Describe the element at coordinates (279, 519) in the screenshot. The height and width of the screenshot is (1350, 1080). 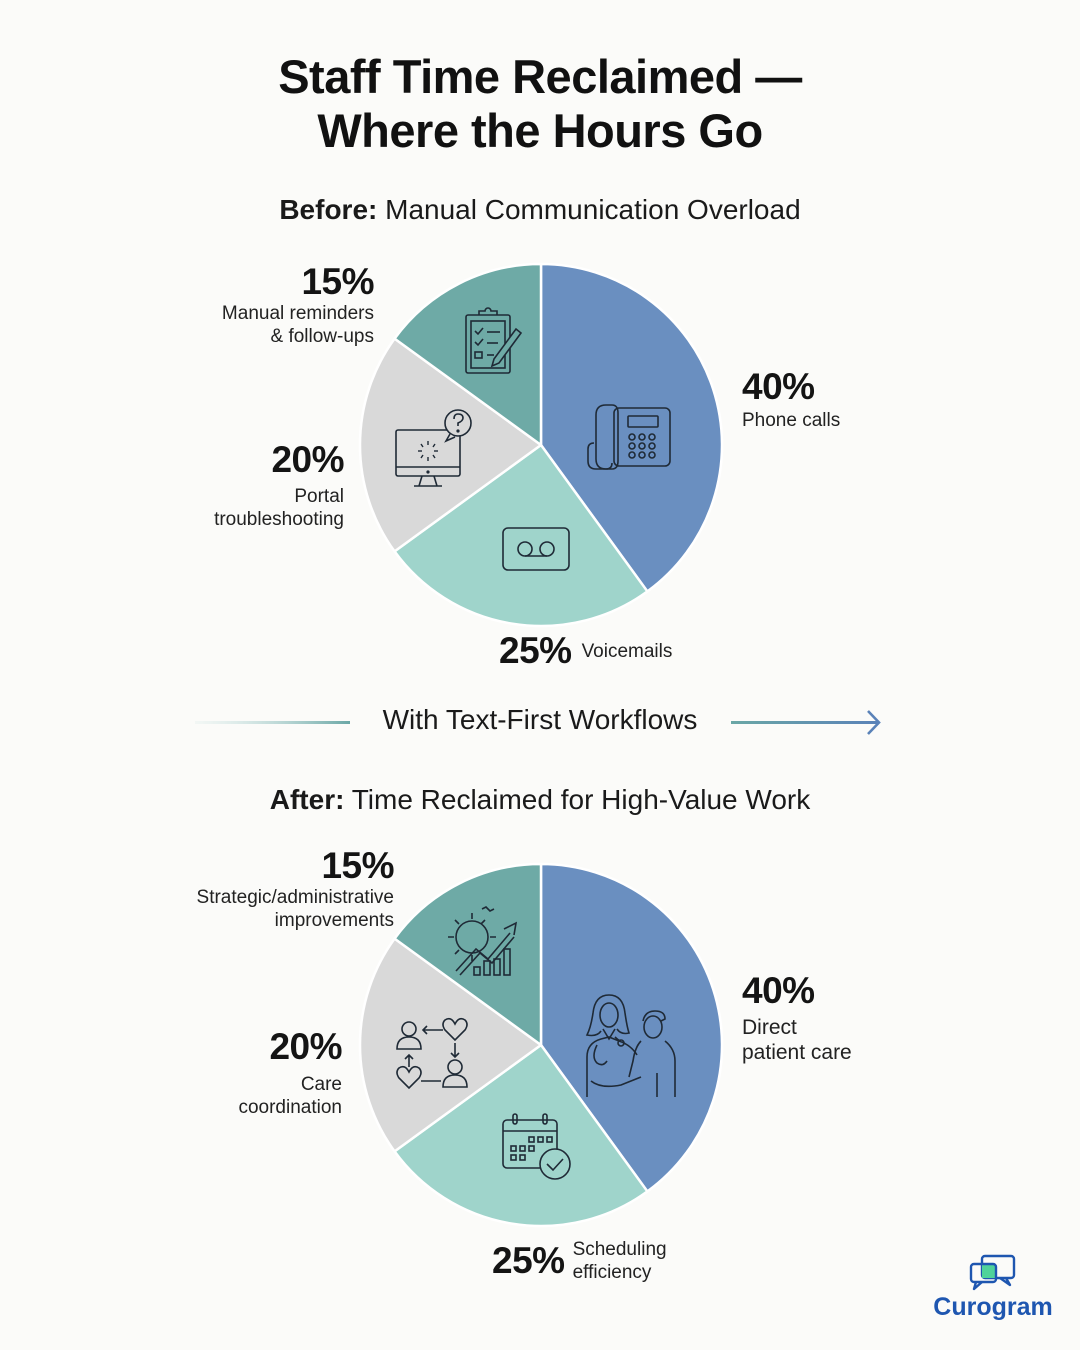
I see `label-line: troubleshooting` at that location.